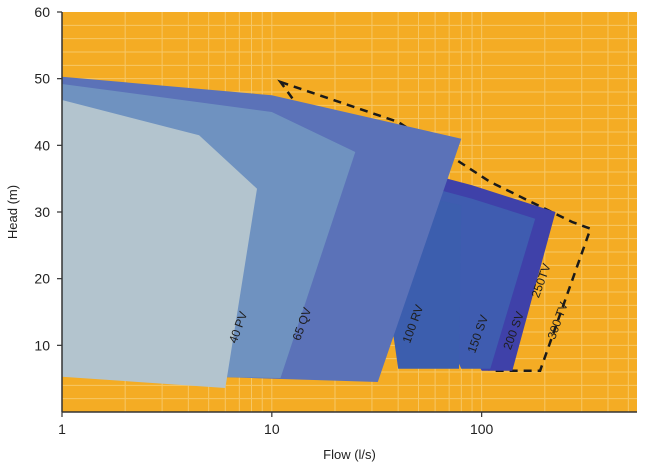 The width and height of the screenshot is (650, 472). I want to click on x-tick-label: 100, so click(482, 429).